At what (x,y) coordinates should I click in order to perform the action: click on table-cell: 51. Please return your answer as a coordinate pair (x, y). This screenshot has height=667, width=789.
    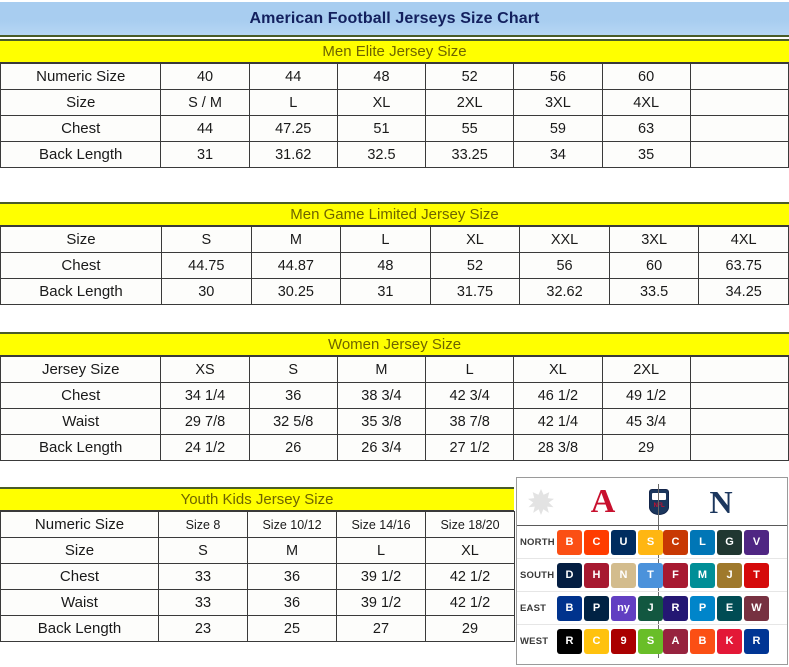
    Looking at the image, I should click on (381, 128).